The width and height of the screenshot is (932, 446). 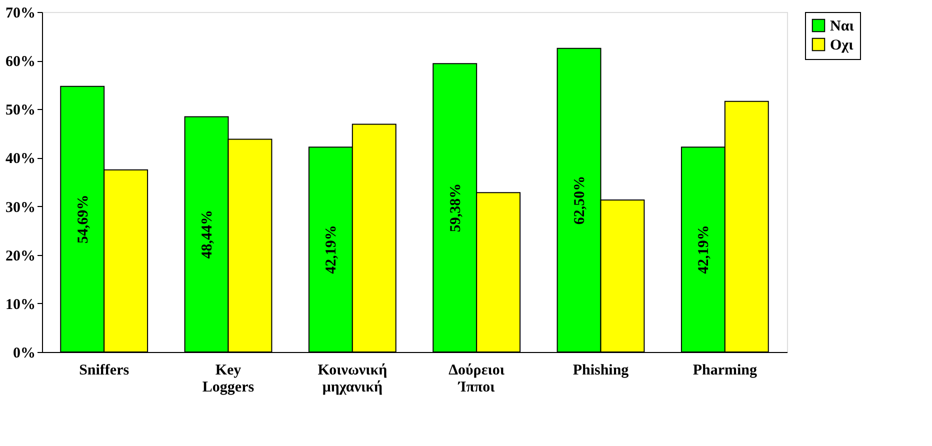 I want to click on x-tick-label: Δούρειοι Ίπποι, so click(x=476, y=379).